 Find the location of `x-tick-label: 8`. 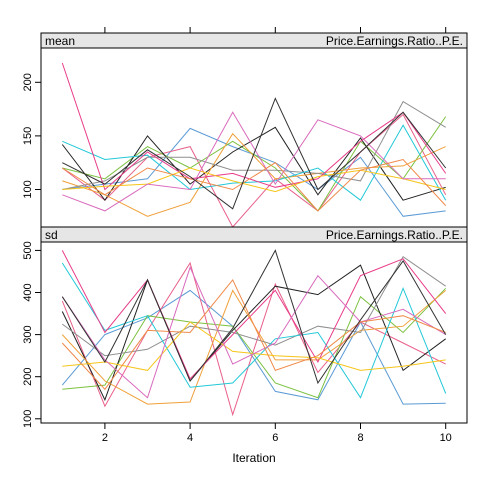

x-tick-label: 8 is located at coordinates (360, 438).